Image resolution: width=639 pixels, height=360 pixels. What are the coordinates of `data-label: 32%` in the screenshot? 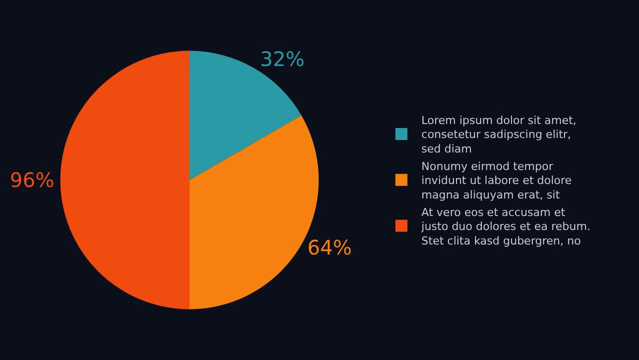 It's located at (282, 59).